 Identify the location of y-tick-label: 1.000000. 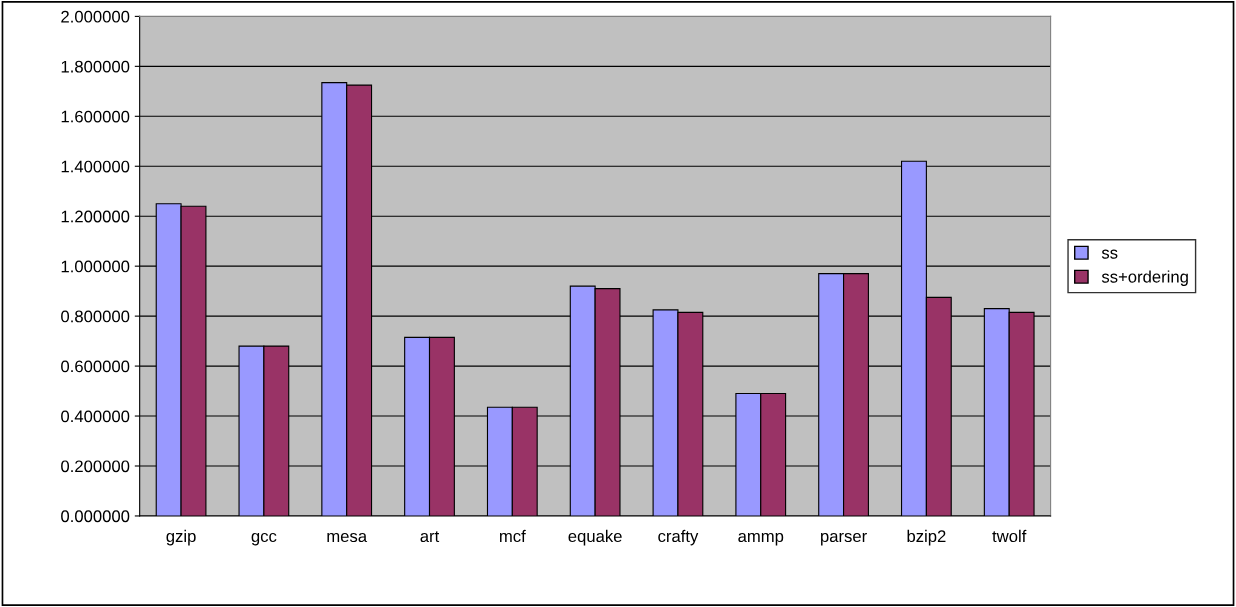
(95, 266).